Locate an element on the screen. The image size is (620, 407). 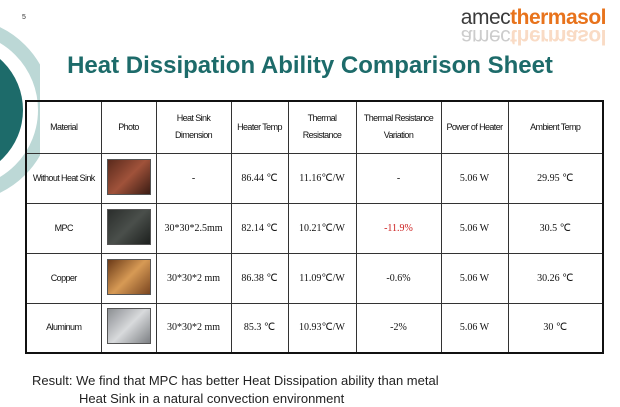
page-number: 5 is located at coordinates (24, 17).